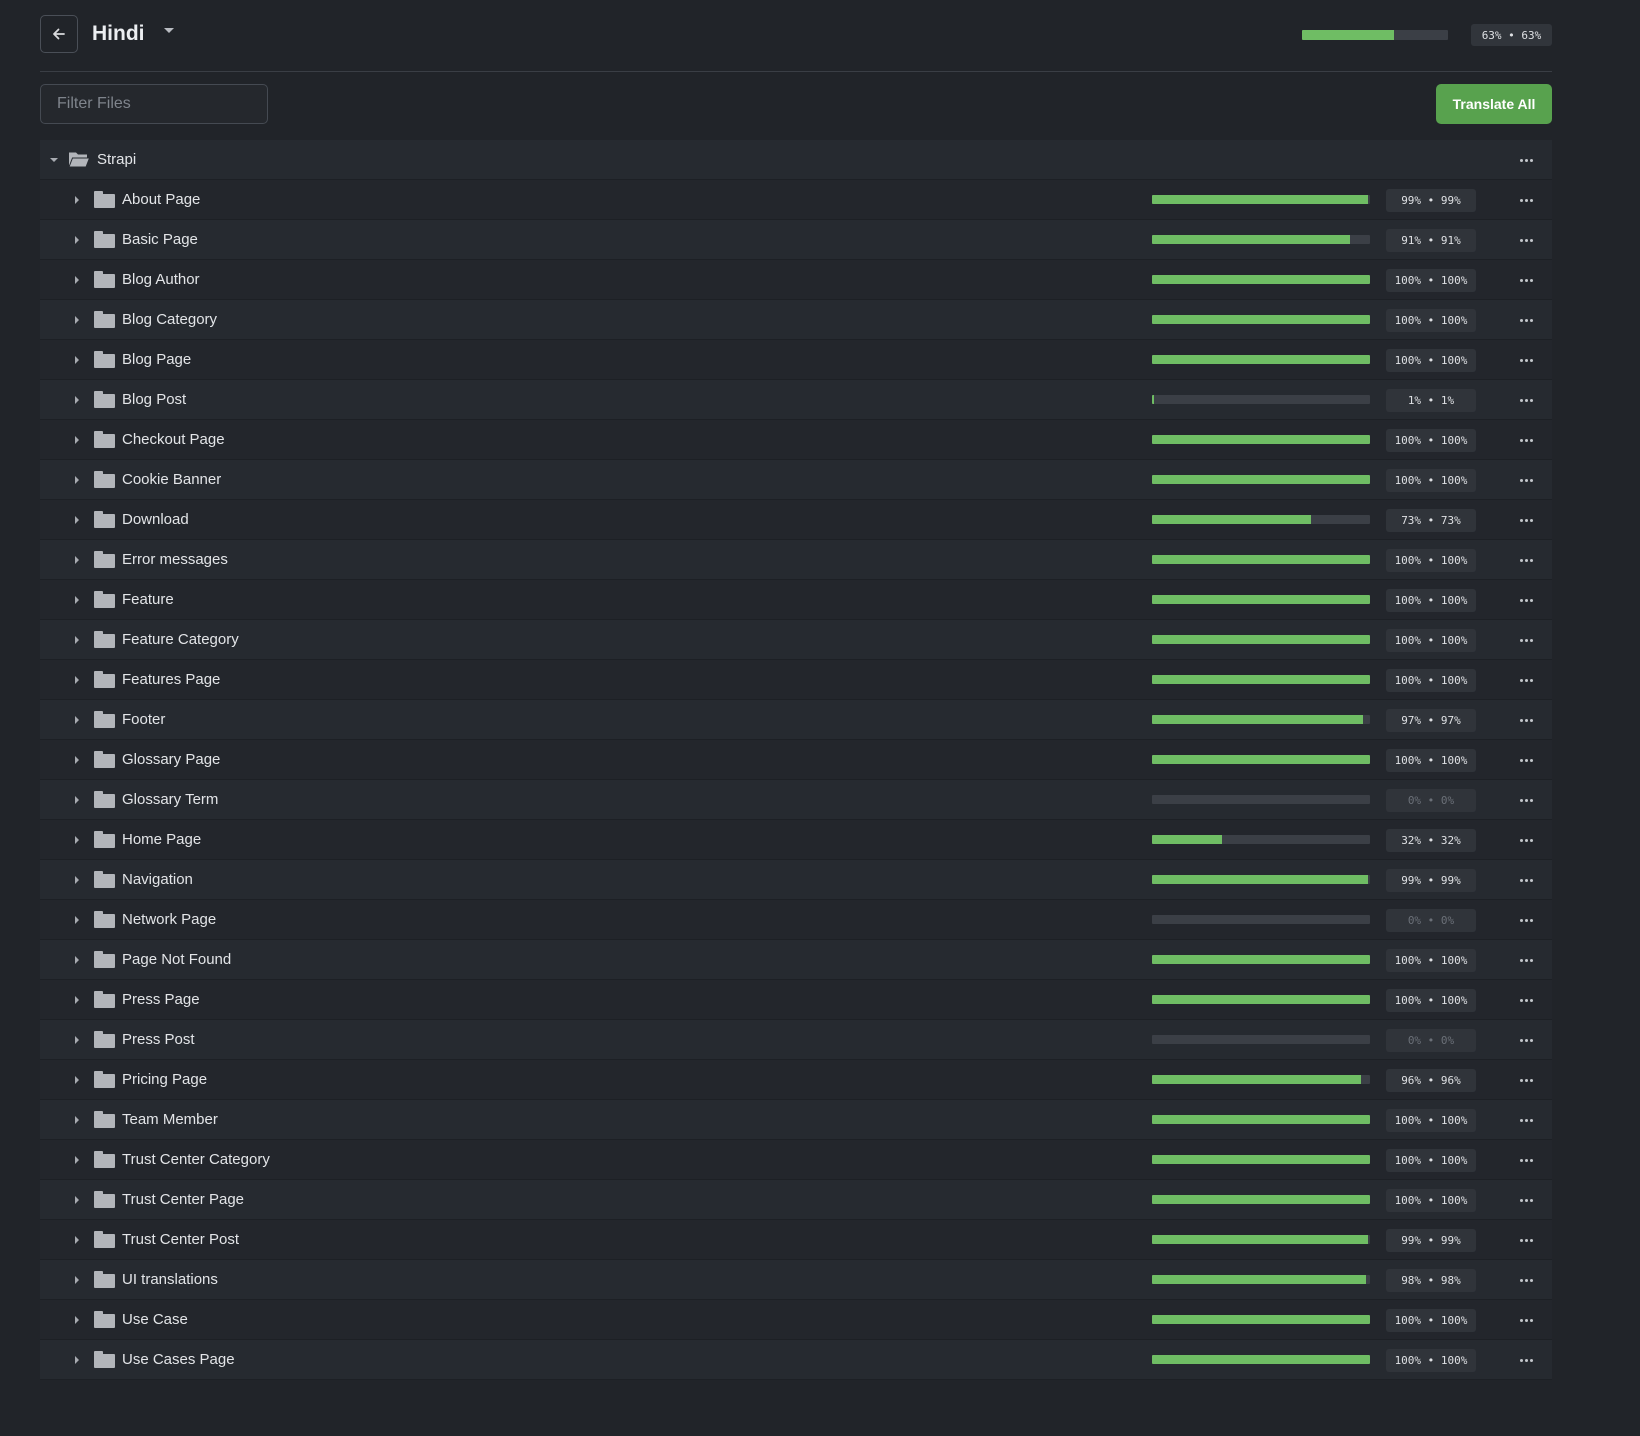  I want to click on tree-folder-row: Checkout Page 100% • 100%, so click(796, 440).